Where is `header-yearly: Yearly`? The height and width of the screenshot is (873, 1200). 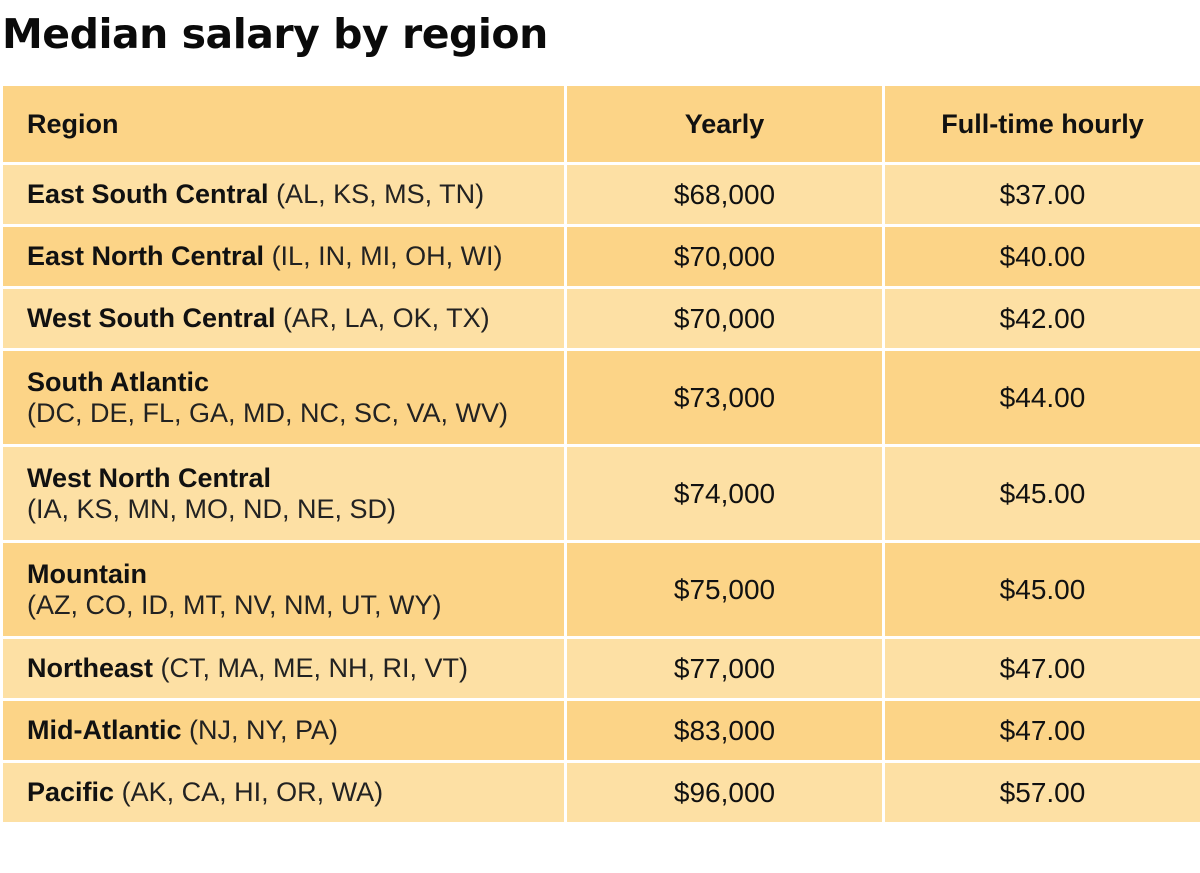 header-yearly: Yearly is located at coordinates (724, 124).